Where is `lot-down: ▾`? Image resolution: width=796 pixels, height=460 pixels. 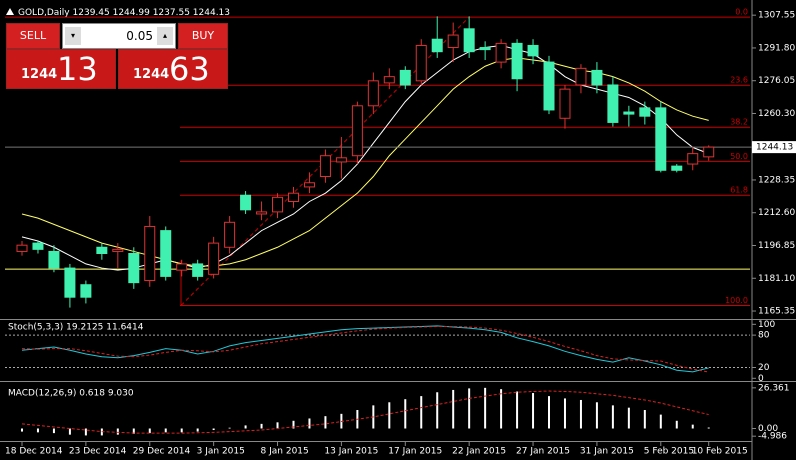
lot-down: ▾ is located at coordinates (73, 36).